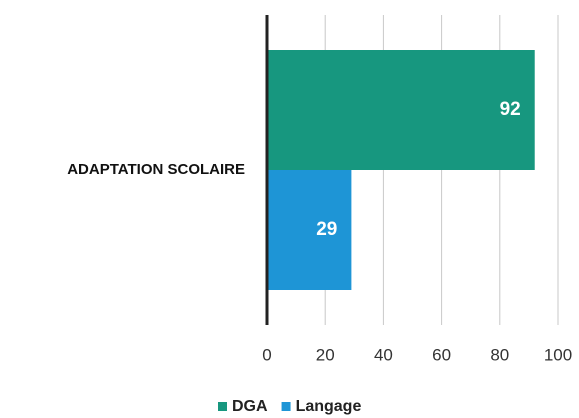 This screenshot has height=418, width=579. What do you see at coordinates (250, 406) in the screenshot?
I see `legend-label: DGA` at bounding box center [250, 406].